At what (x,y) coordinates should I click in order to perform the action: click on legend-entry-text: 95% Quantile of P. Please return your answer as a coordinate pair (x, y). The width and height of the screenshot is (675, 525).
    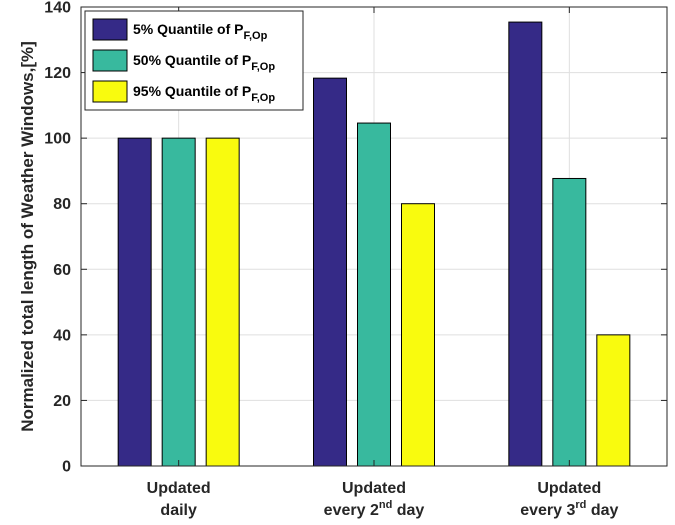
    Looking at the image, I should click on (192, 91).